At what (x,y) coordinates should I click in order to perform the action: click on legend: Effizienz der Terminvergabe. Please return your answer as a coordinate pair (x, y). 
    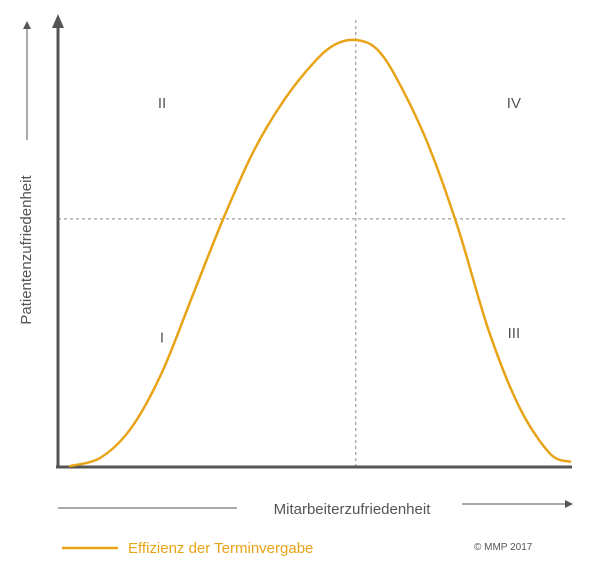
    Looking at the image, I should click on (187, 548).